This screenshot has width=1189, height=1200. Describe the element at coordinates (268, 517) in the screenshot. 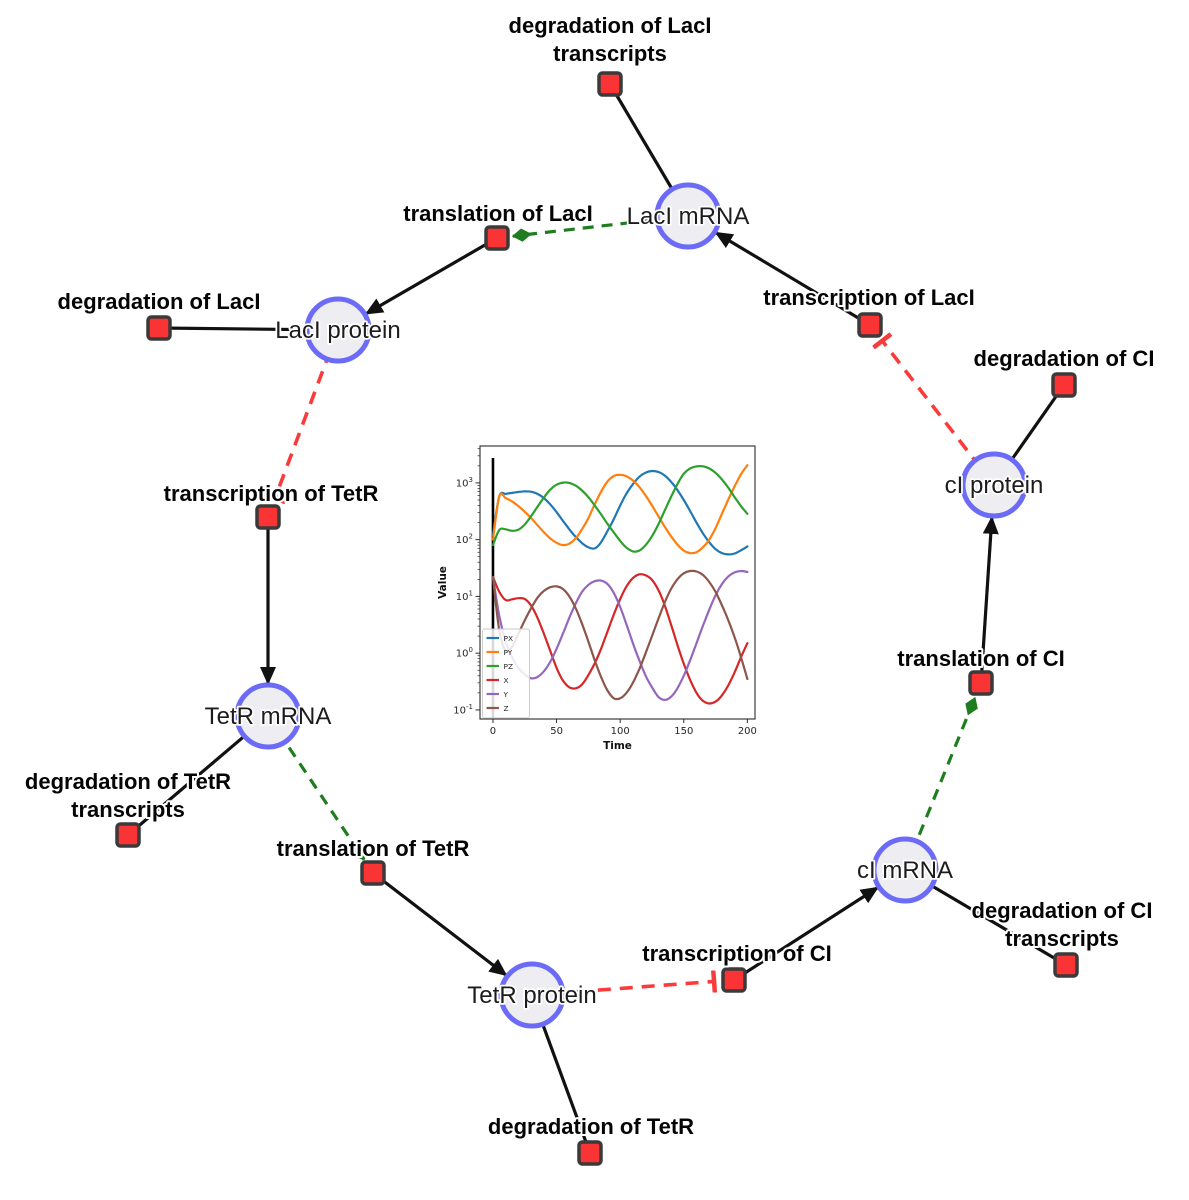

I see `reaction-node-transcr_tetR` at that location.